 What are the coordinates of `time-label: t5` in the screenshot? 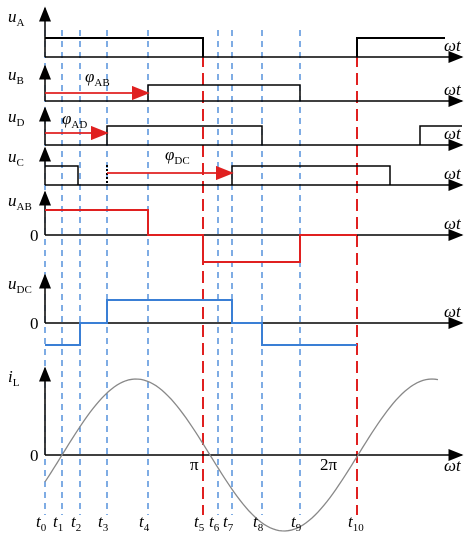 It's located at (199, 523).